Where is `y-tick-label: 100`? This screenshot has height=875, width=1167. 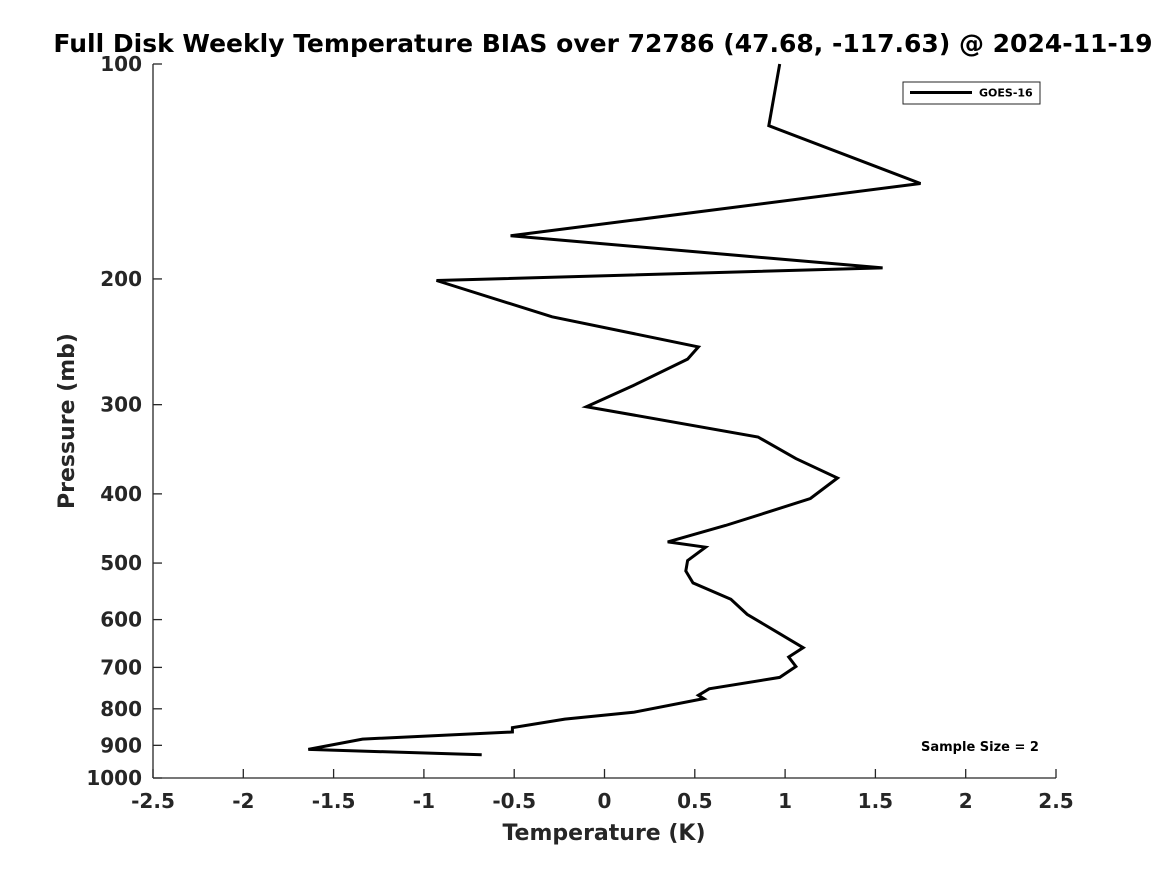 y-tick-label: 100 is located at coordinates (121, 64).